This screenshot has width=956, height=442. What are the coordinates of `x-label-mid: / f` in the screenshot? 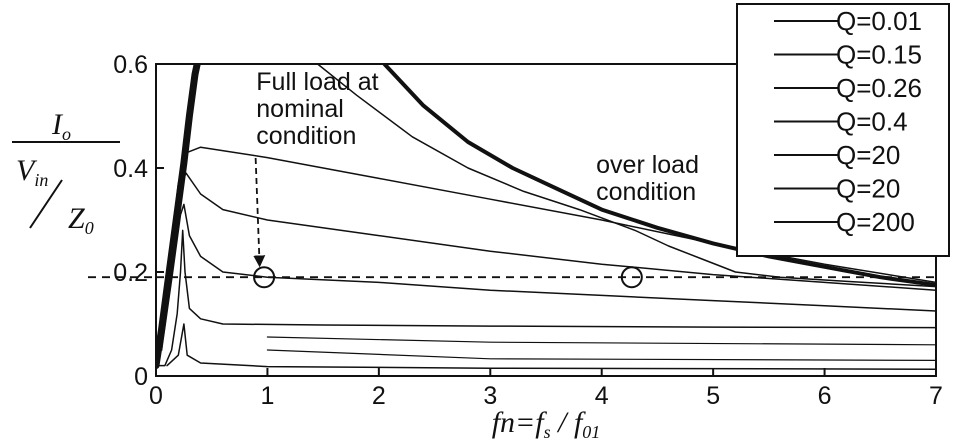 It's located at (568, 422).